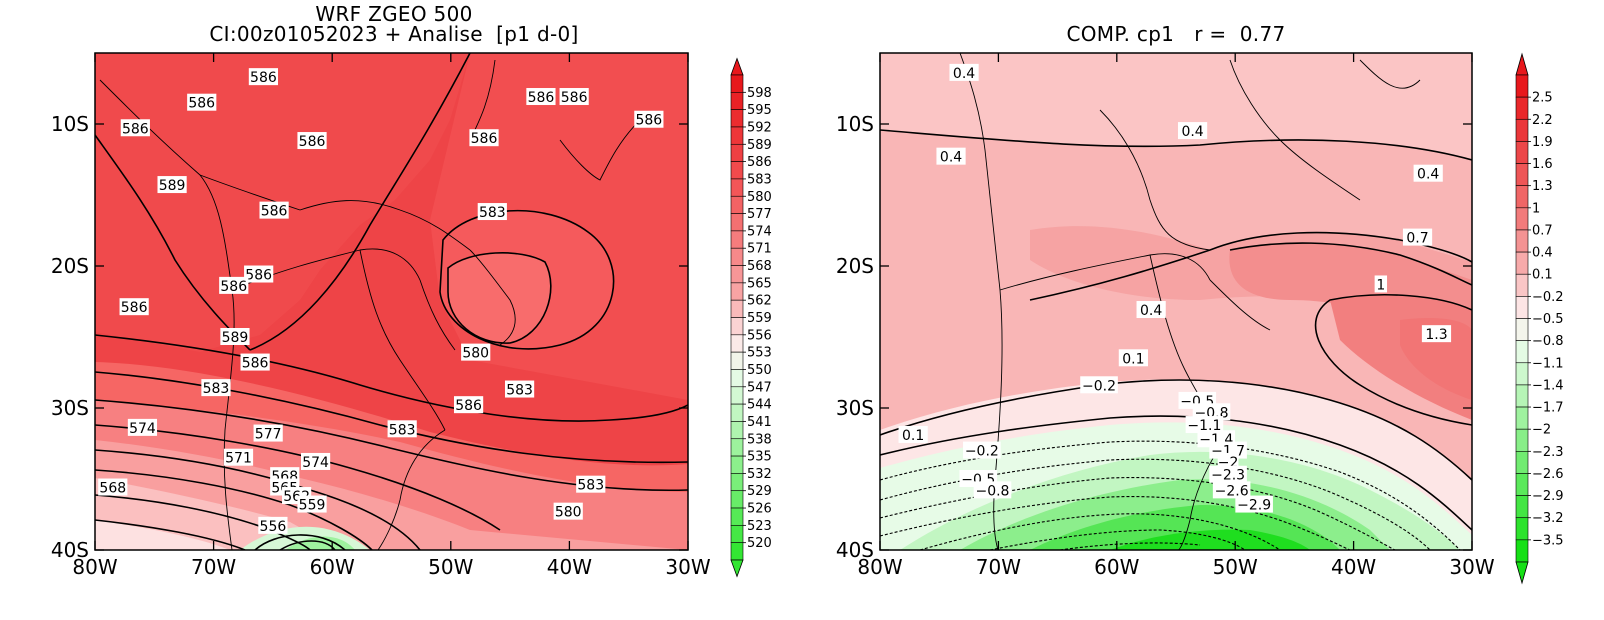  Describe the element at coordinates (1204, 426) in the screenshot. I see `contour-label: −1.1` at that location.